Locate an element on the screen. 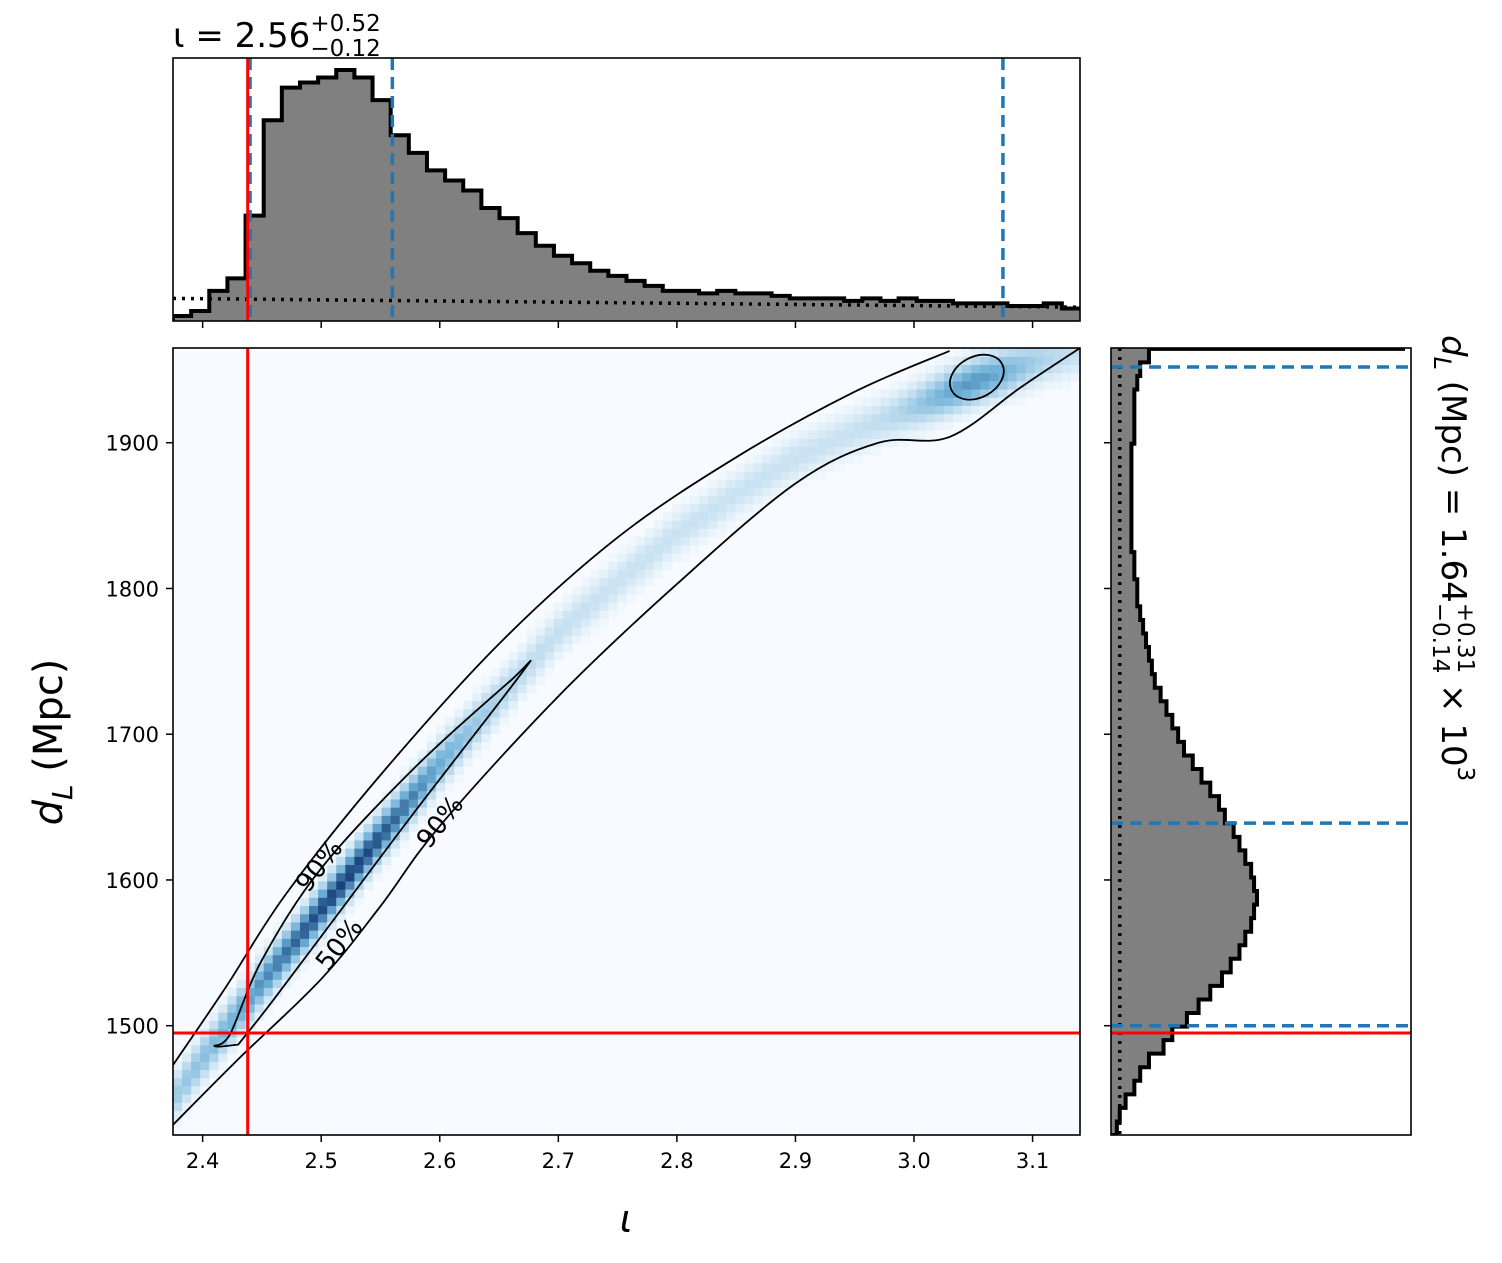 The width and height of the screenshot is (1502, 1263). x-tick-label-7: 3.1 is located at coordinates (1032, 1161).